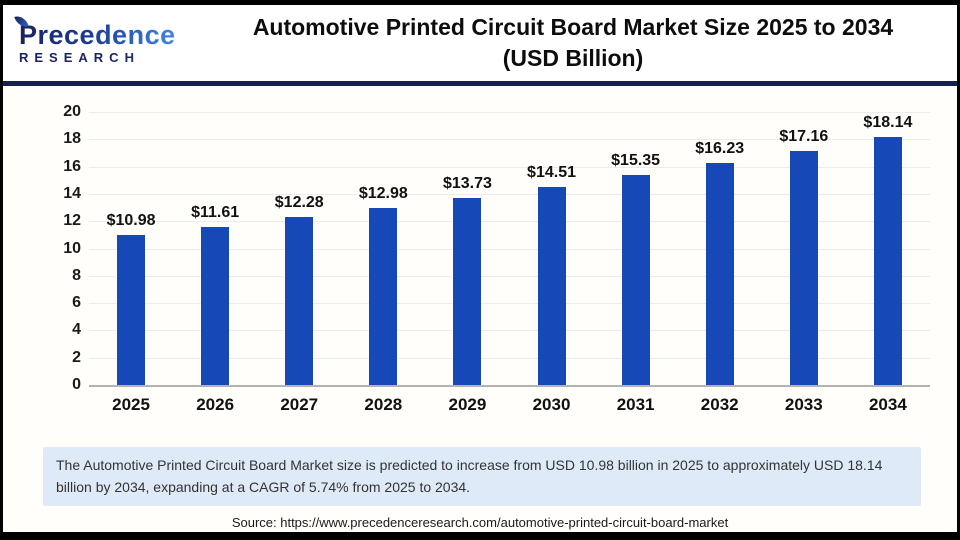 The image size is (960, 540). I want to click on bar-slot: $10.98, so click(131, 248).